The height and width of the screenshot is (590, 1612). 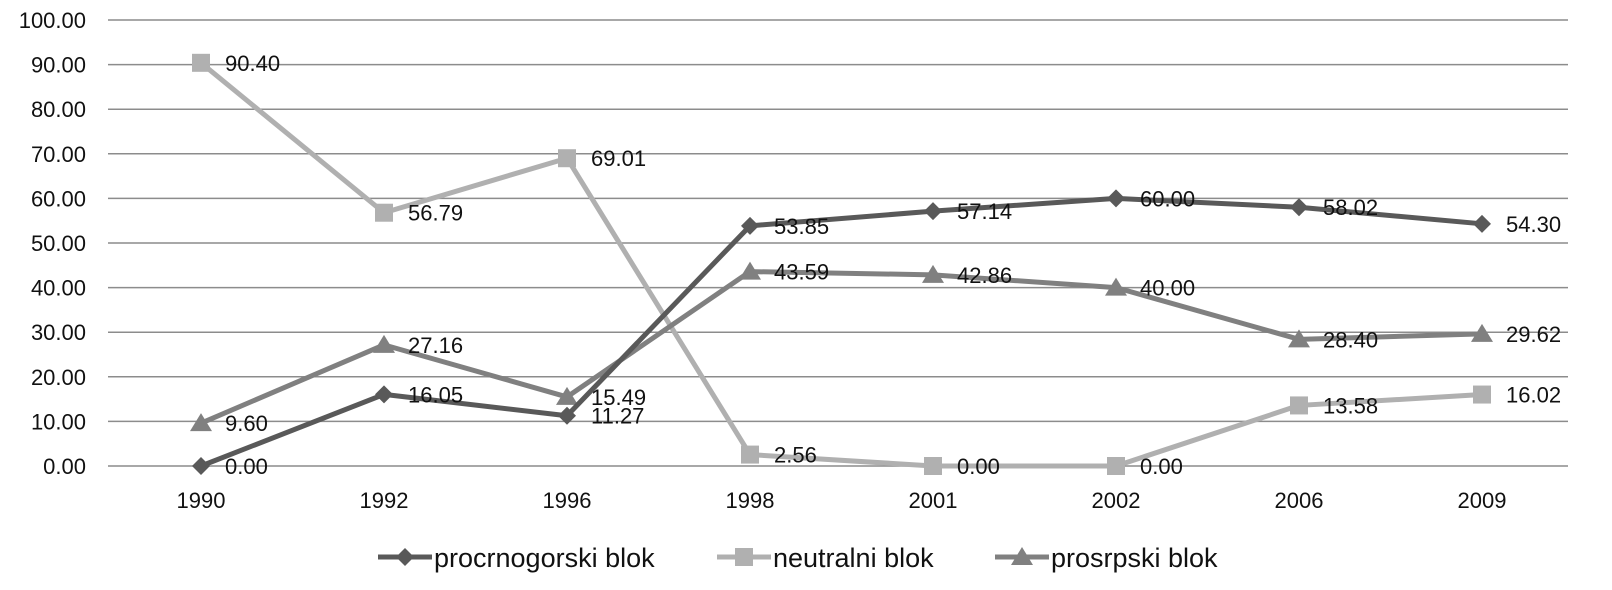 I want to click on data-label: 11.27, so click(x=617, y=416).